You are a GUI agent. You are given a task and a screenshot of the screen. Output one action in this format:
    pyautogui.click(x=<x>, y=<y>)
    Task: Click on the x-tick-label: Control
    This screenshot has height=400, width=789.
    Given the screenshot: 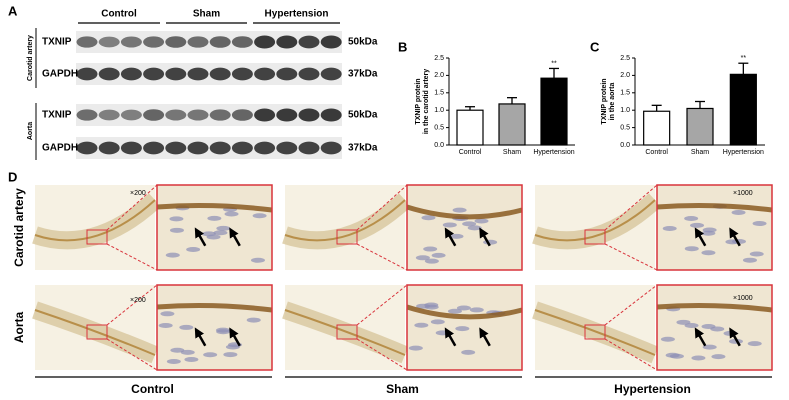 What is the action you would take?
    pyautogui.click(x=656, y=152)
    